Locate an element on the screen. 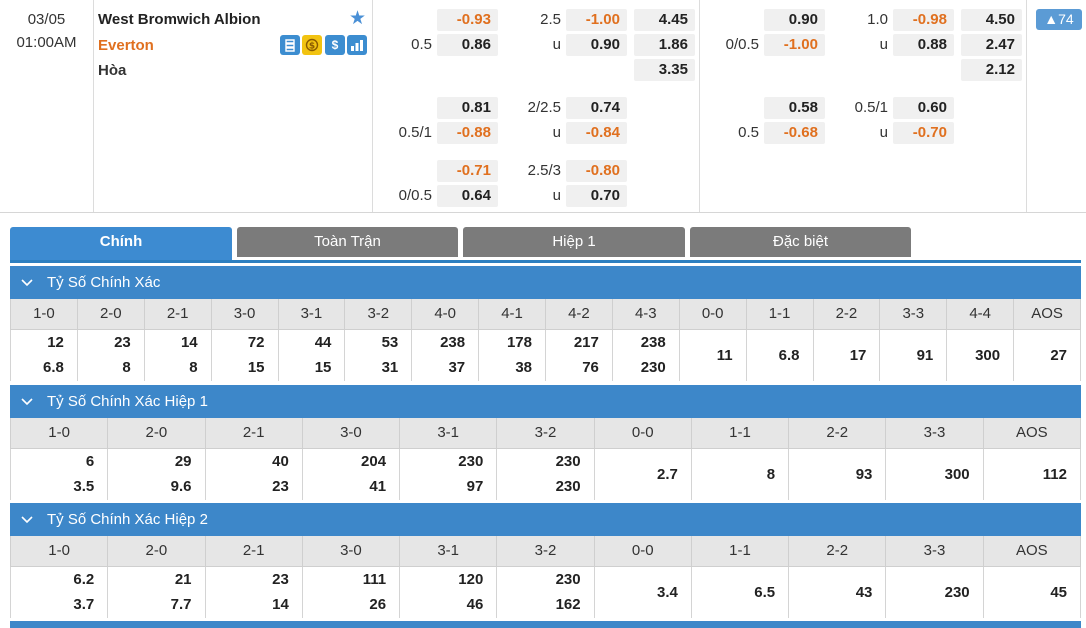 The height and width of the screenshot is (628, 1086). score-odds-cell: 6.5 is located at coordinates (740, 592).